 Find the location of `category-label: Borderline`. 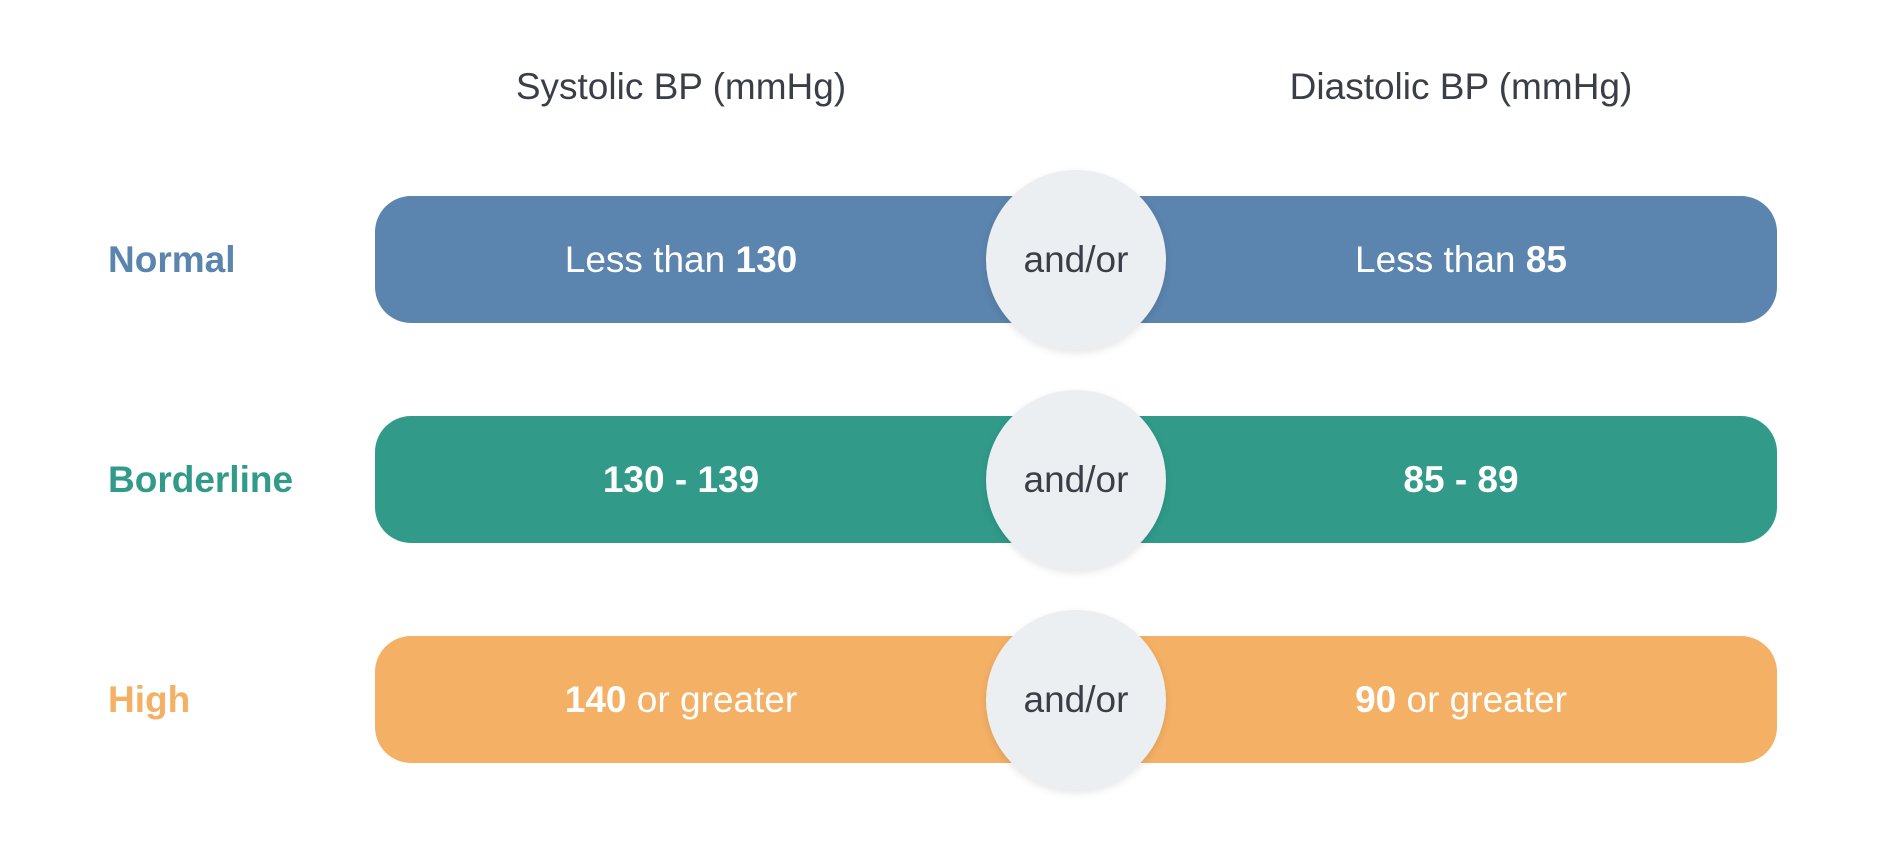

category-label: Borderline is located at coordinates (201, 479).